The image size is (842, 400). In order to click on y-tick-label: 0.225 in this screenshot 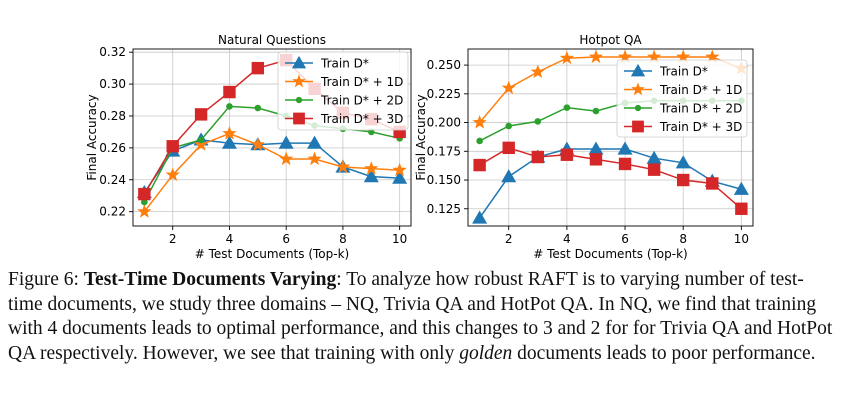, I will do `click(444, 94)`.